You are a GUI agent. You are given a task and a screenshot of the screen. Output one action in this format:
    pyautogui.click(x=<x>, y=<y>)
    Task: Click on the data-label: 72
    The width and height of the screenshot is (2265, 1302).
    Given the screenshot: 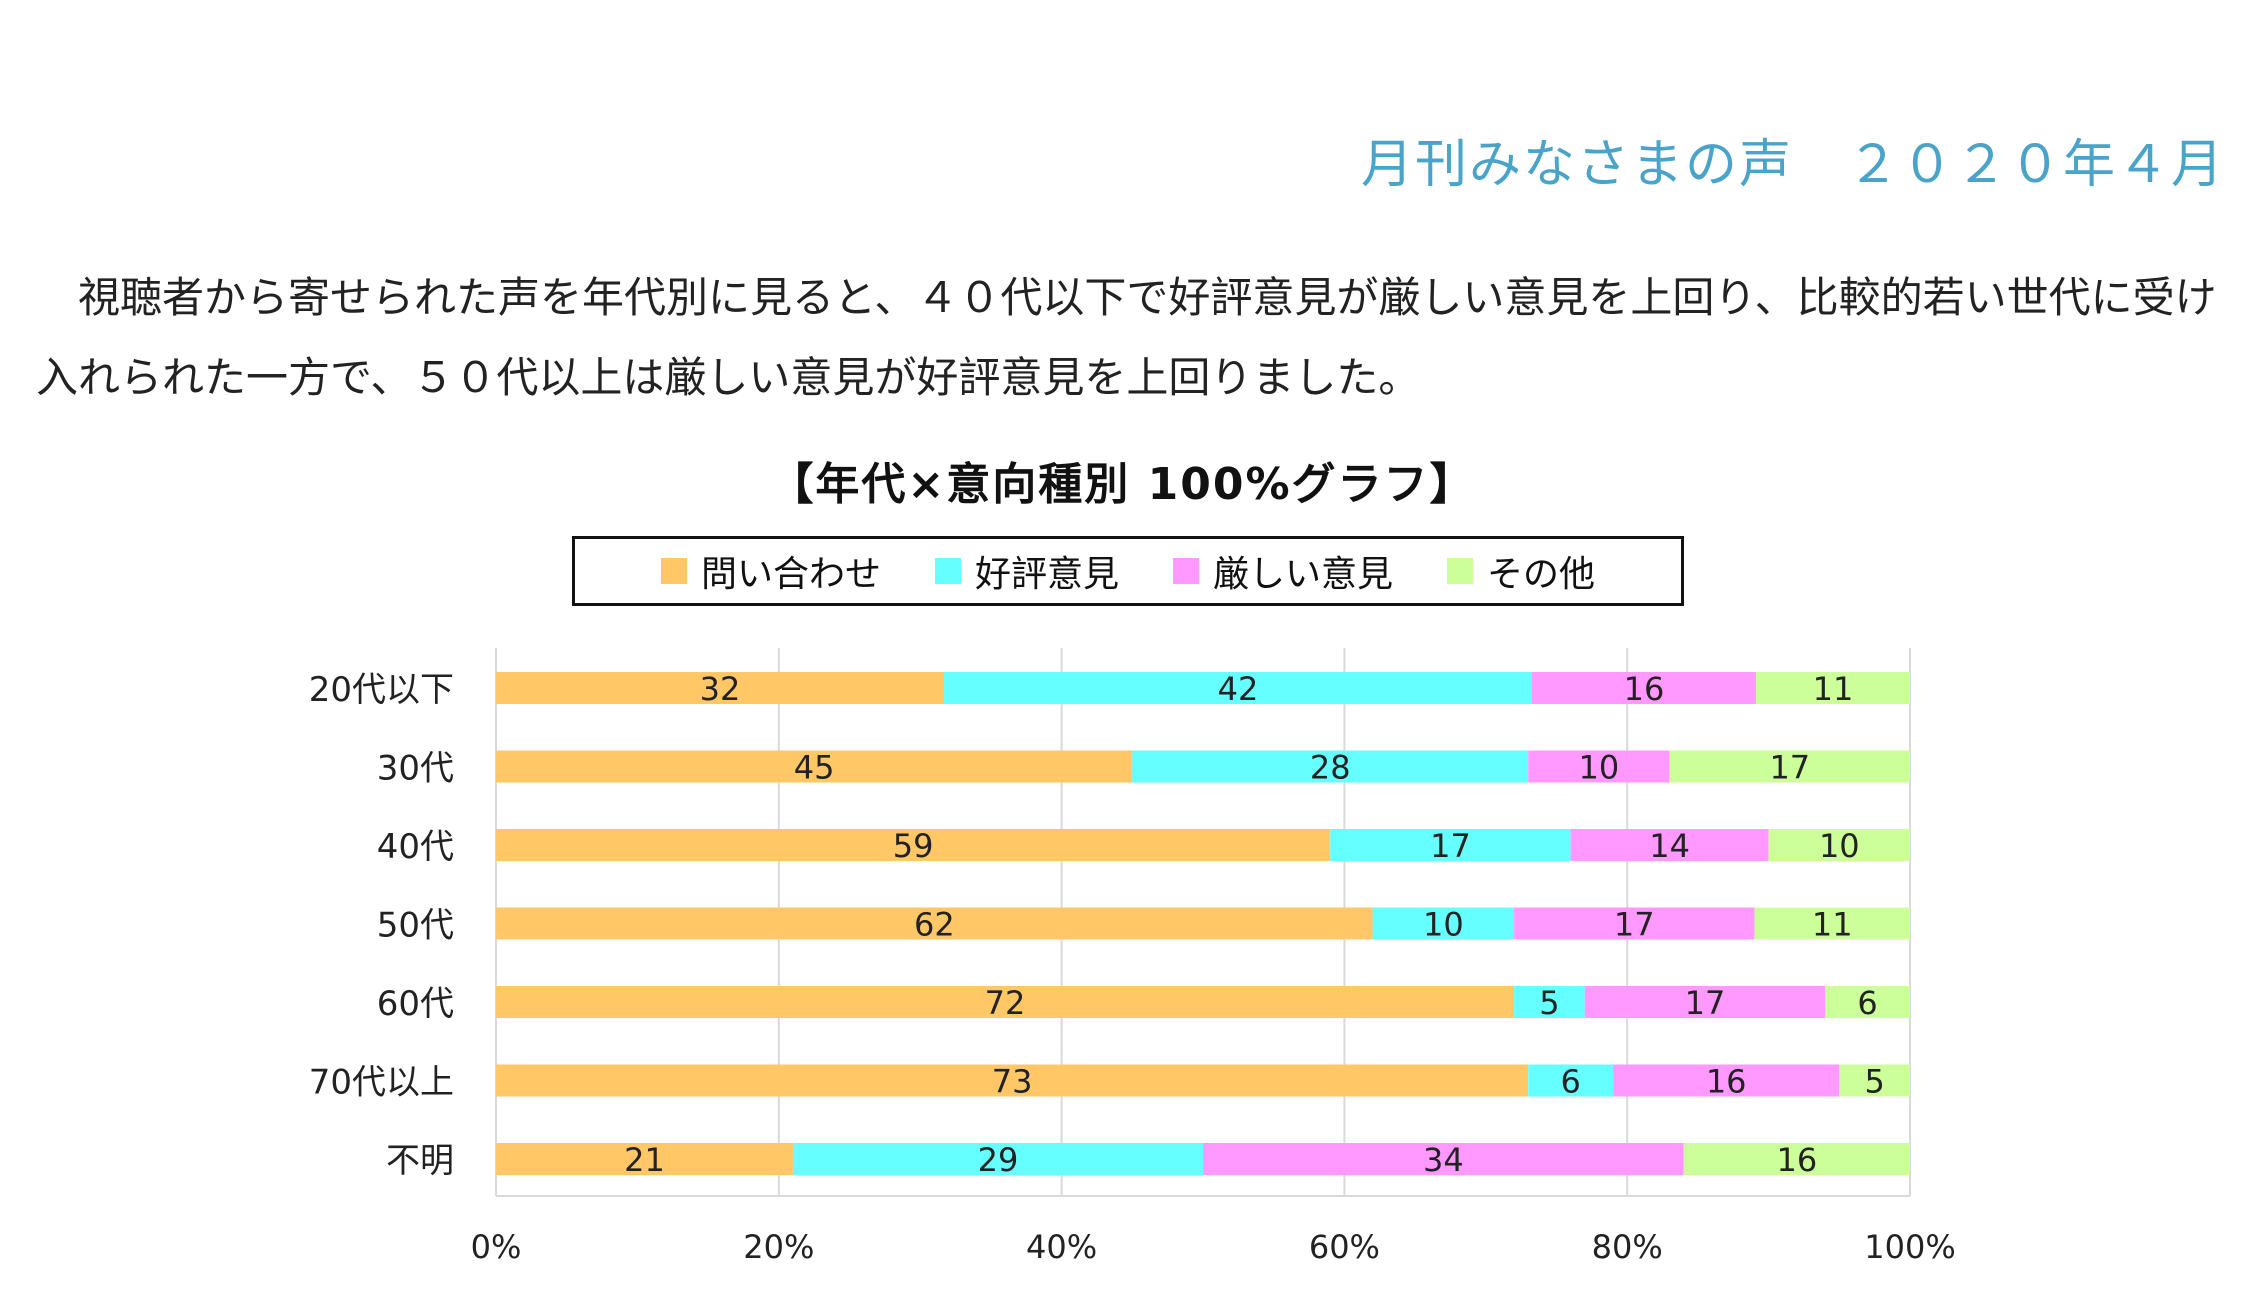 What is the action you would take?
    pyautogui.click(x=1005, y=1003)
    